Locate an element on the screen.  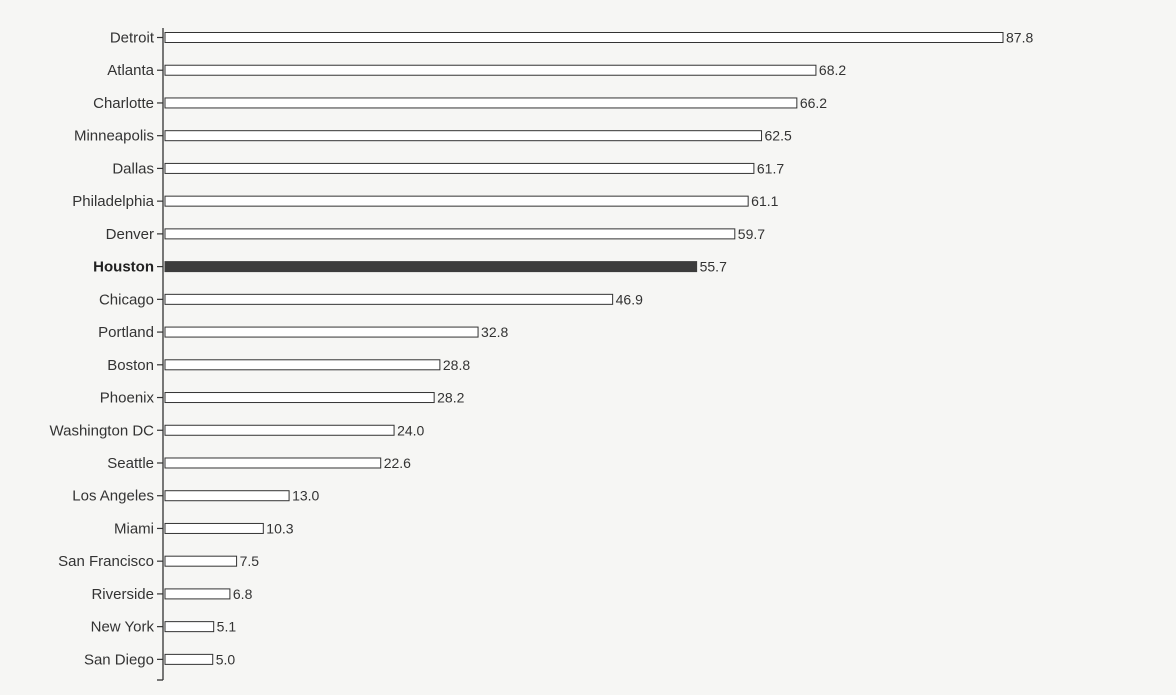
category-label: Washington DC is located at coordinates (102, 430).